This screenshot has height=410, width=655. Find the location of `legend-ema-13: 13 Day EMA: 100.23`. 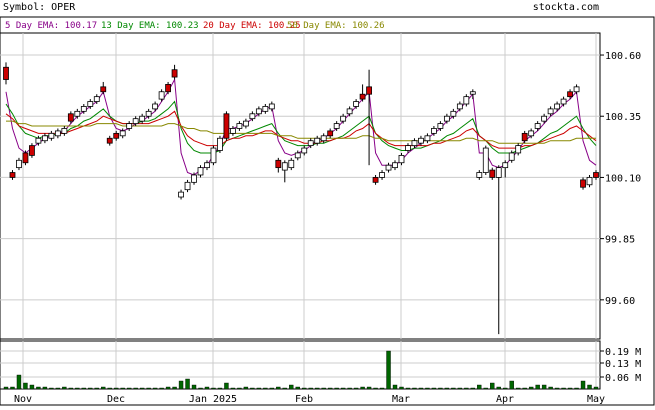

legend-ema-13: 13 Day EMA: 100.23 is located at coordinates (150, 26).